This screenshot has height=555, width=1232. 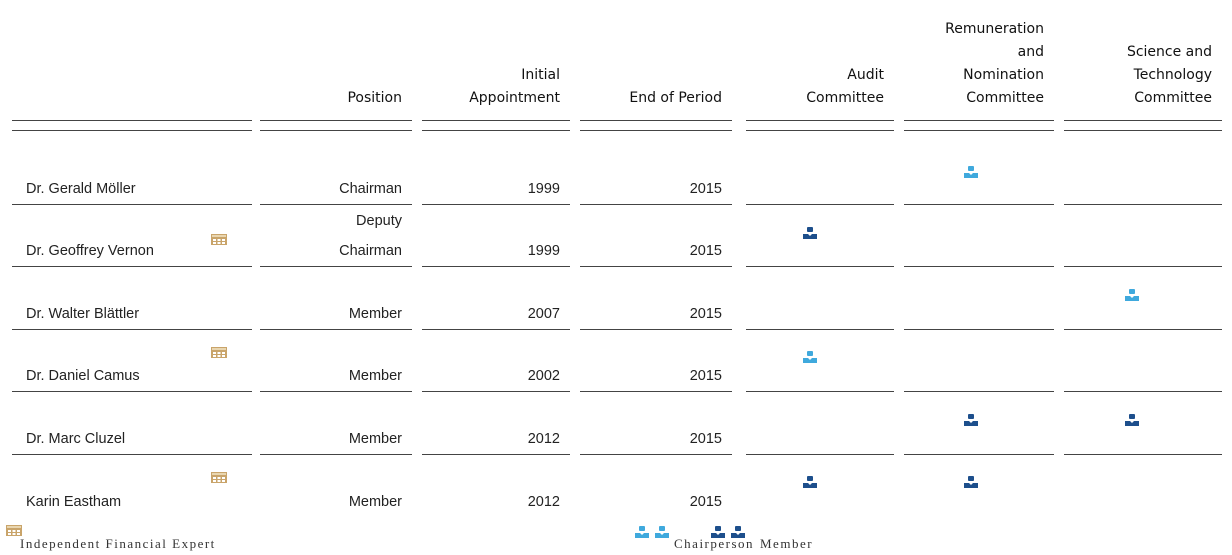 I want to click on cell: Dr. Daniel Camus, so click(x=132, y=361).